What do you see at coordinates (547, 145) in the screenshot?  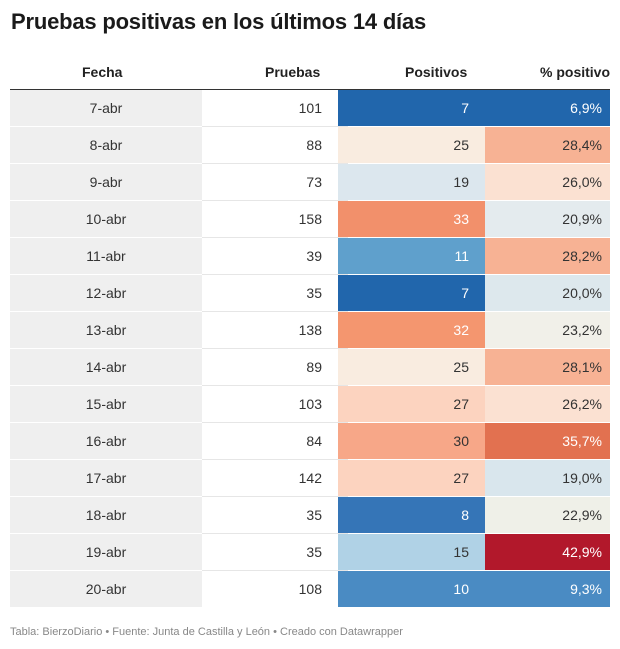 I see `cell-pct-positivo: 28,4%` at bounding box center [547, 145].